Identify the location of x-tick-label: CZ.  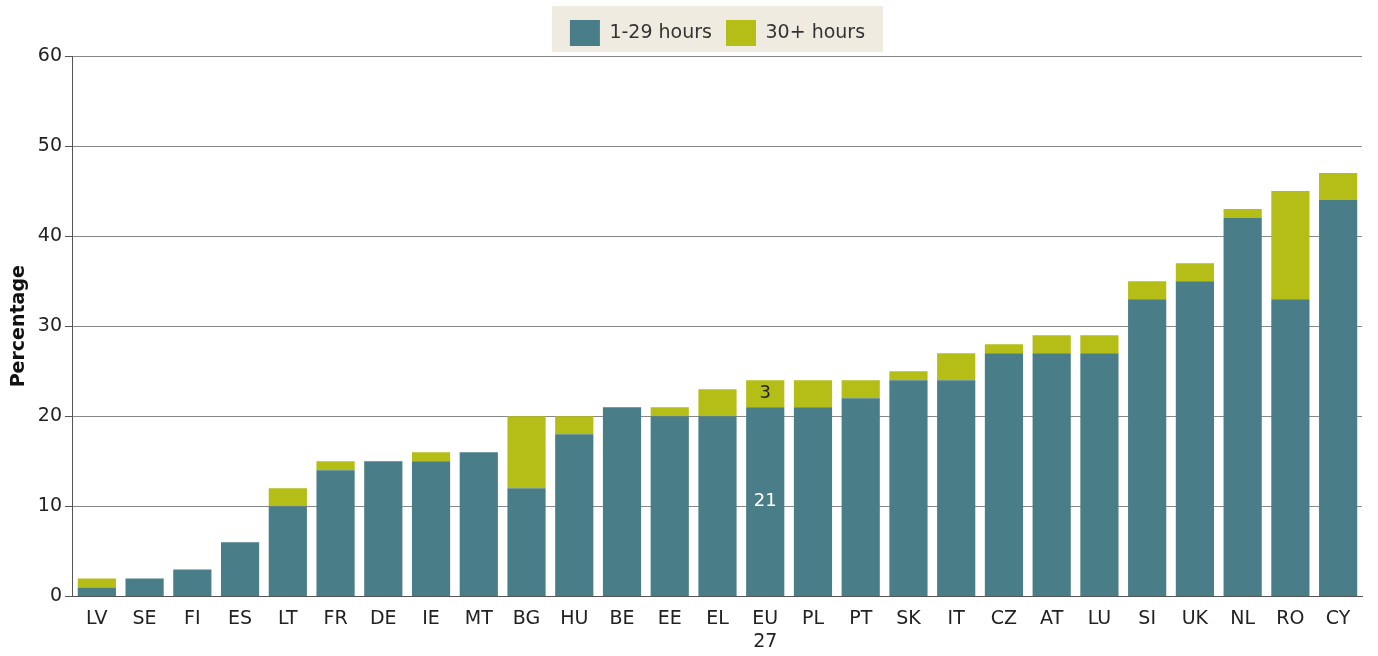
(1004, 616).